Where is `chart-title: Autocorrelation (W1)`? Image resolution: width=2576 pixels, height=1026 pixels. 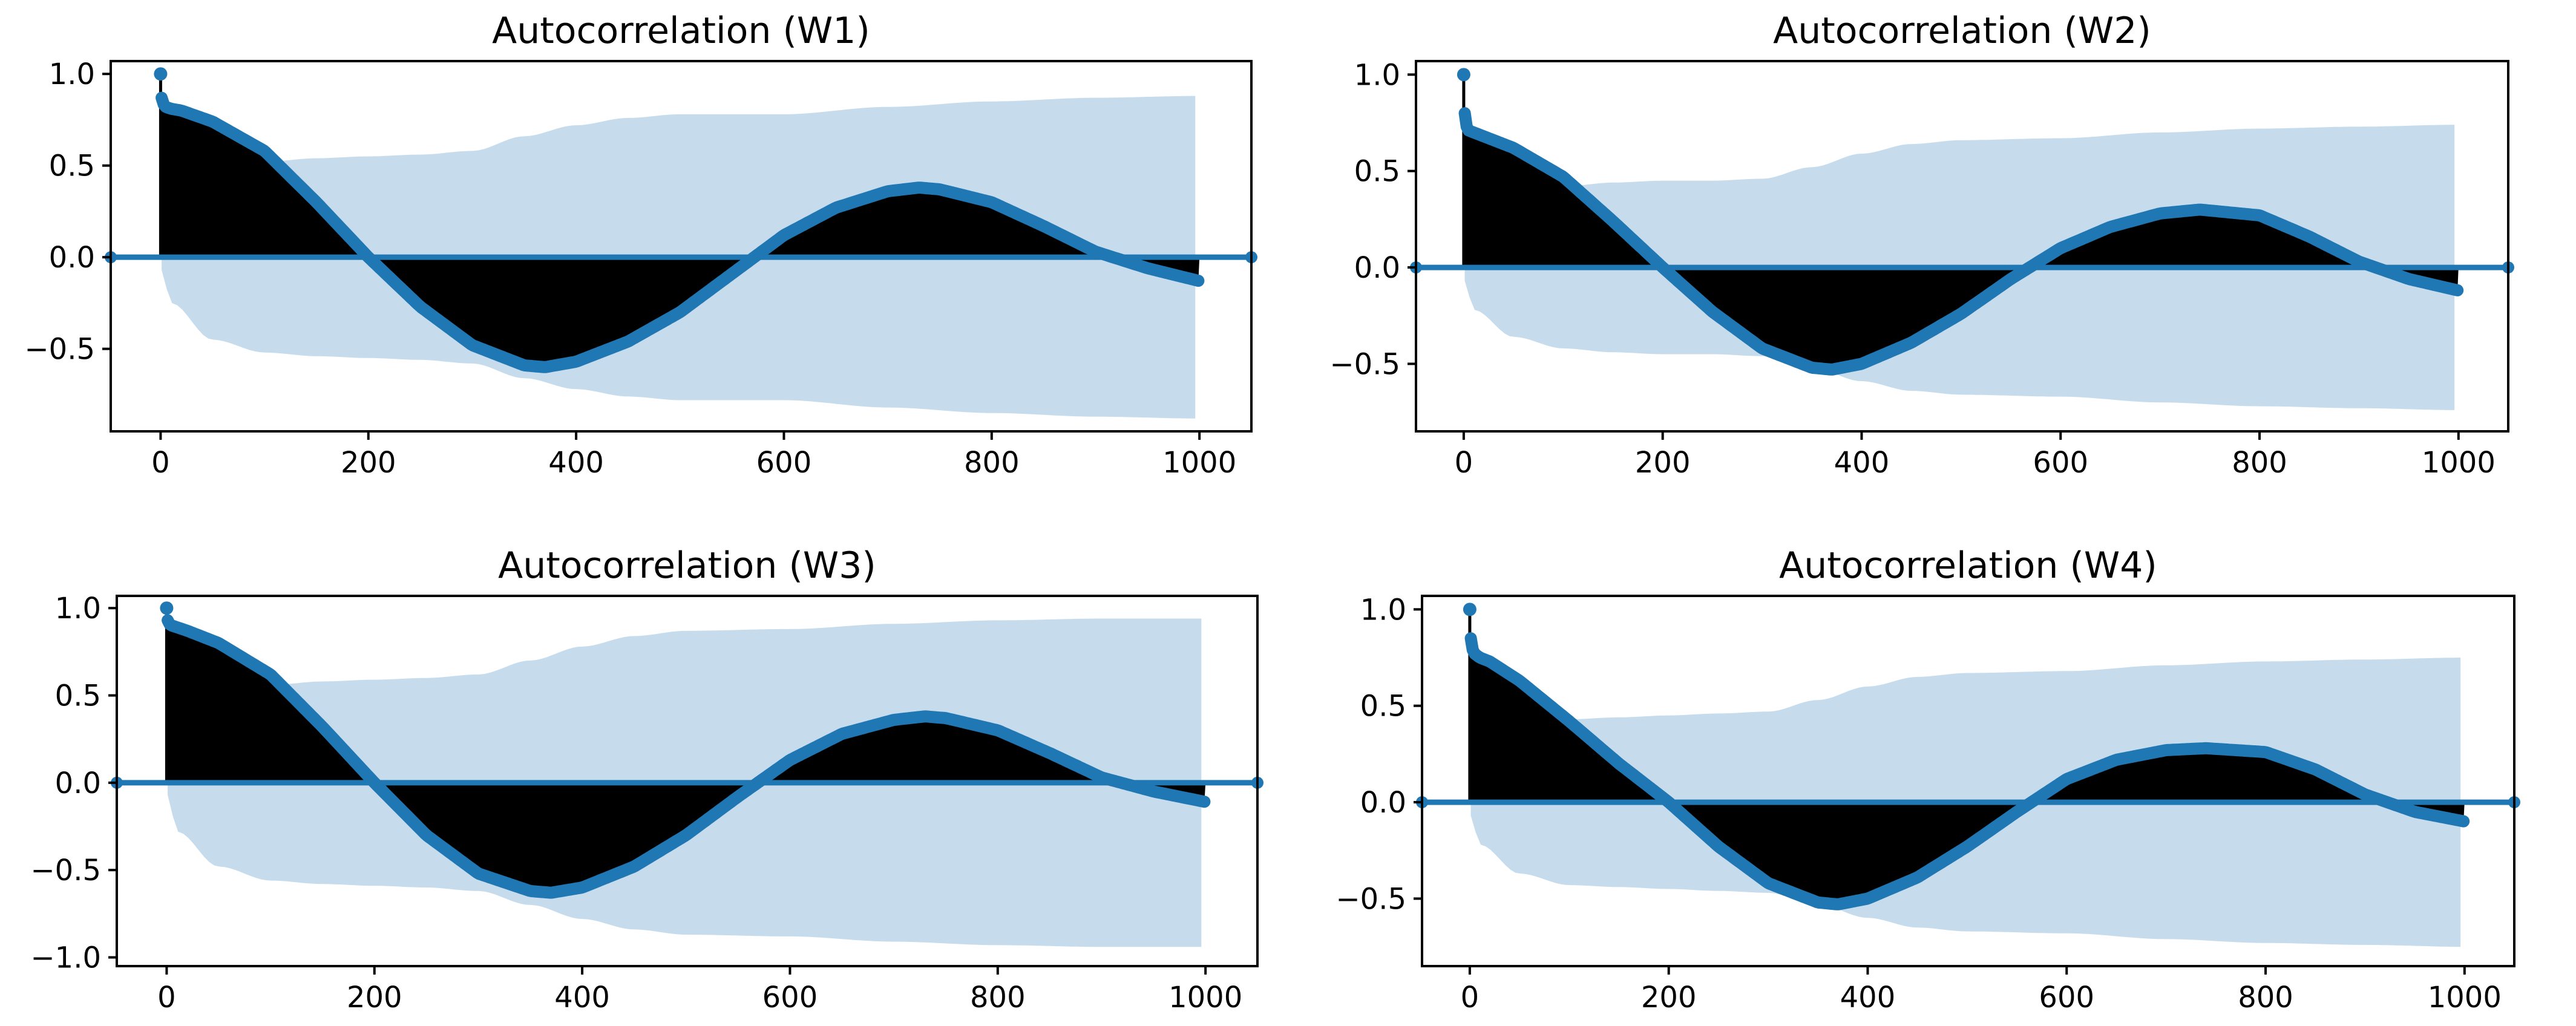
chart-title: Autocorrelation (W1) is located at coordinates (681, 31).